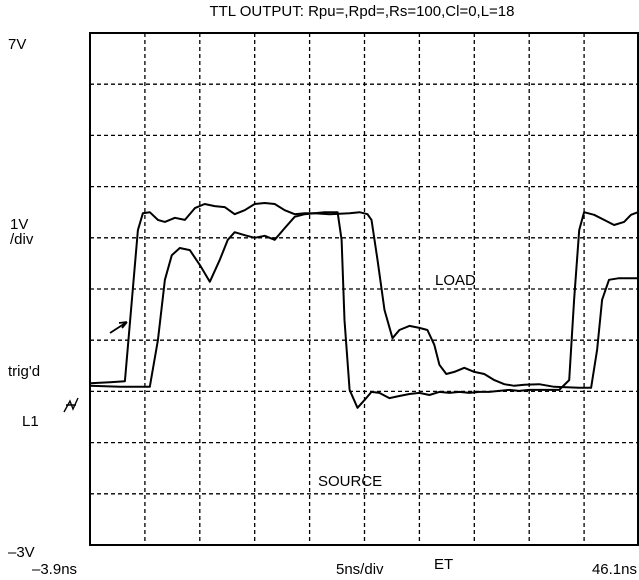 The image size is (639, 580). I want to click on y-tick-label: 7V, so click(17, 44).